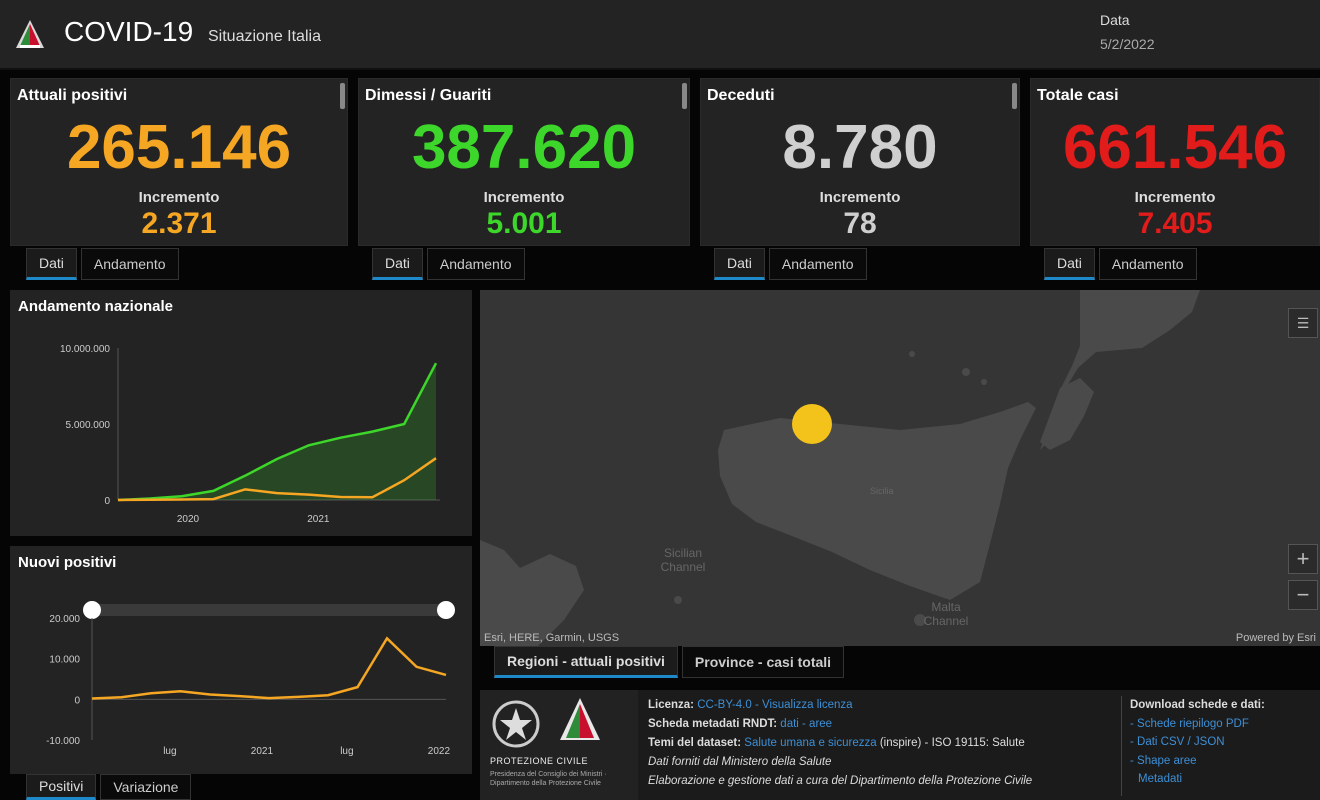 The height and width of the screenshot is (800, 1320). I want to click on y-tick-label: -10.000, so click(63, 741).